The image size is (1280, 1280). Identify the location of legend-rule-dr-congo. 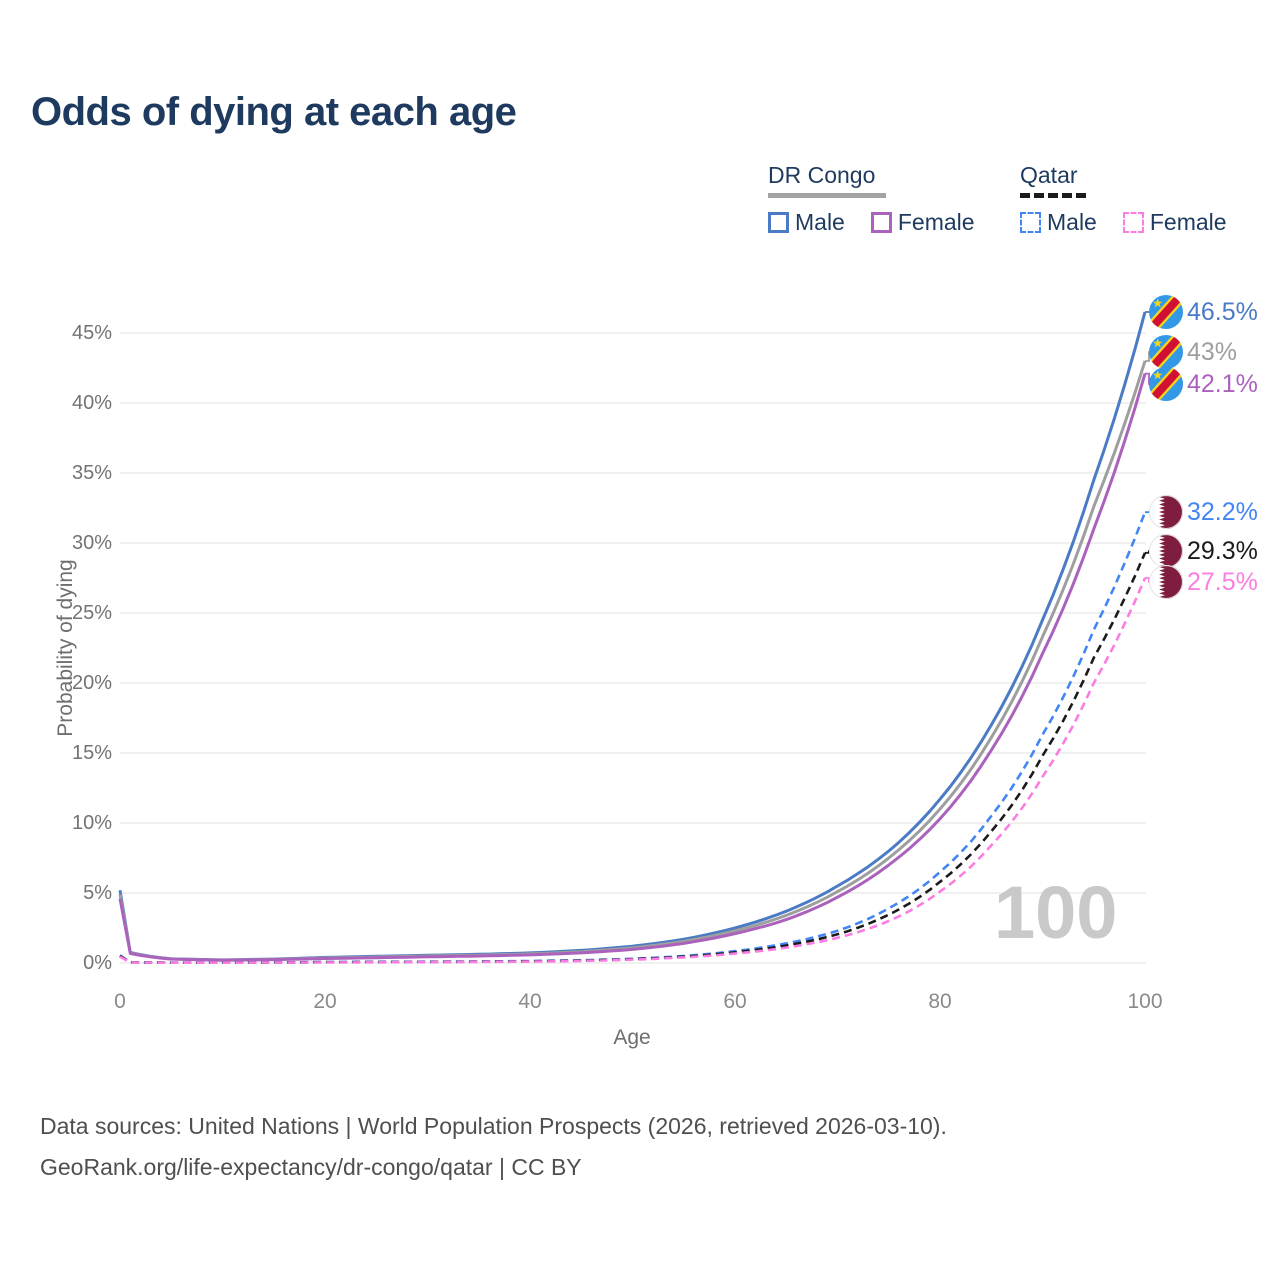
(827, 195).